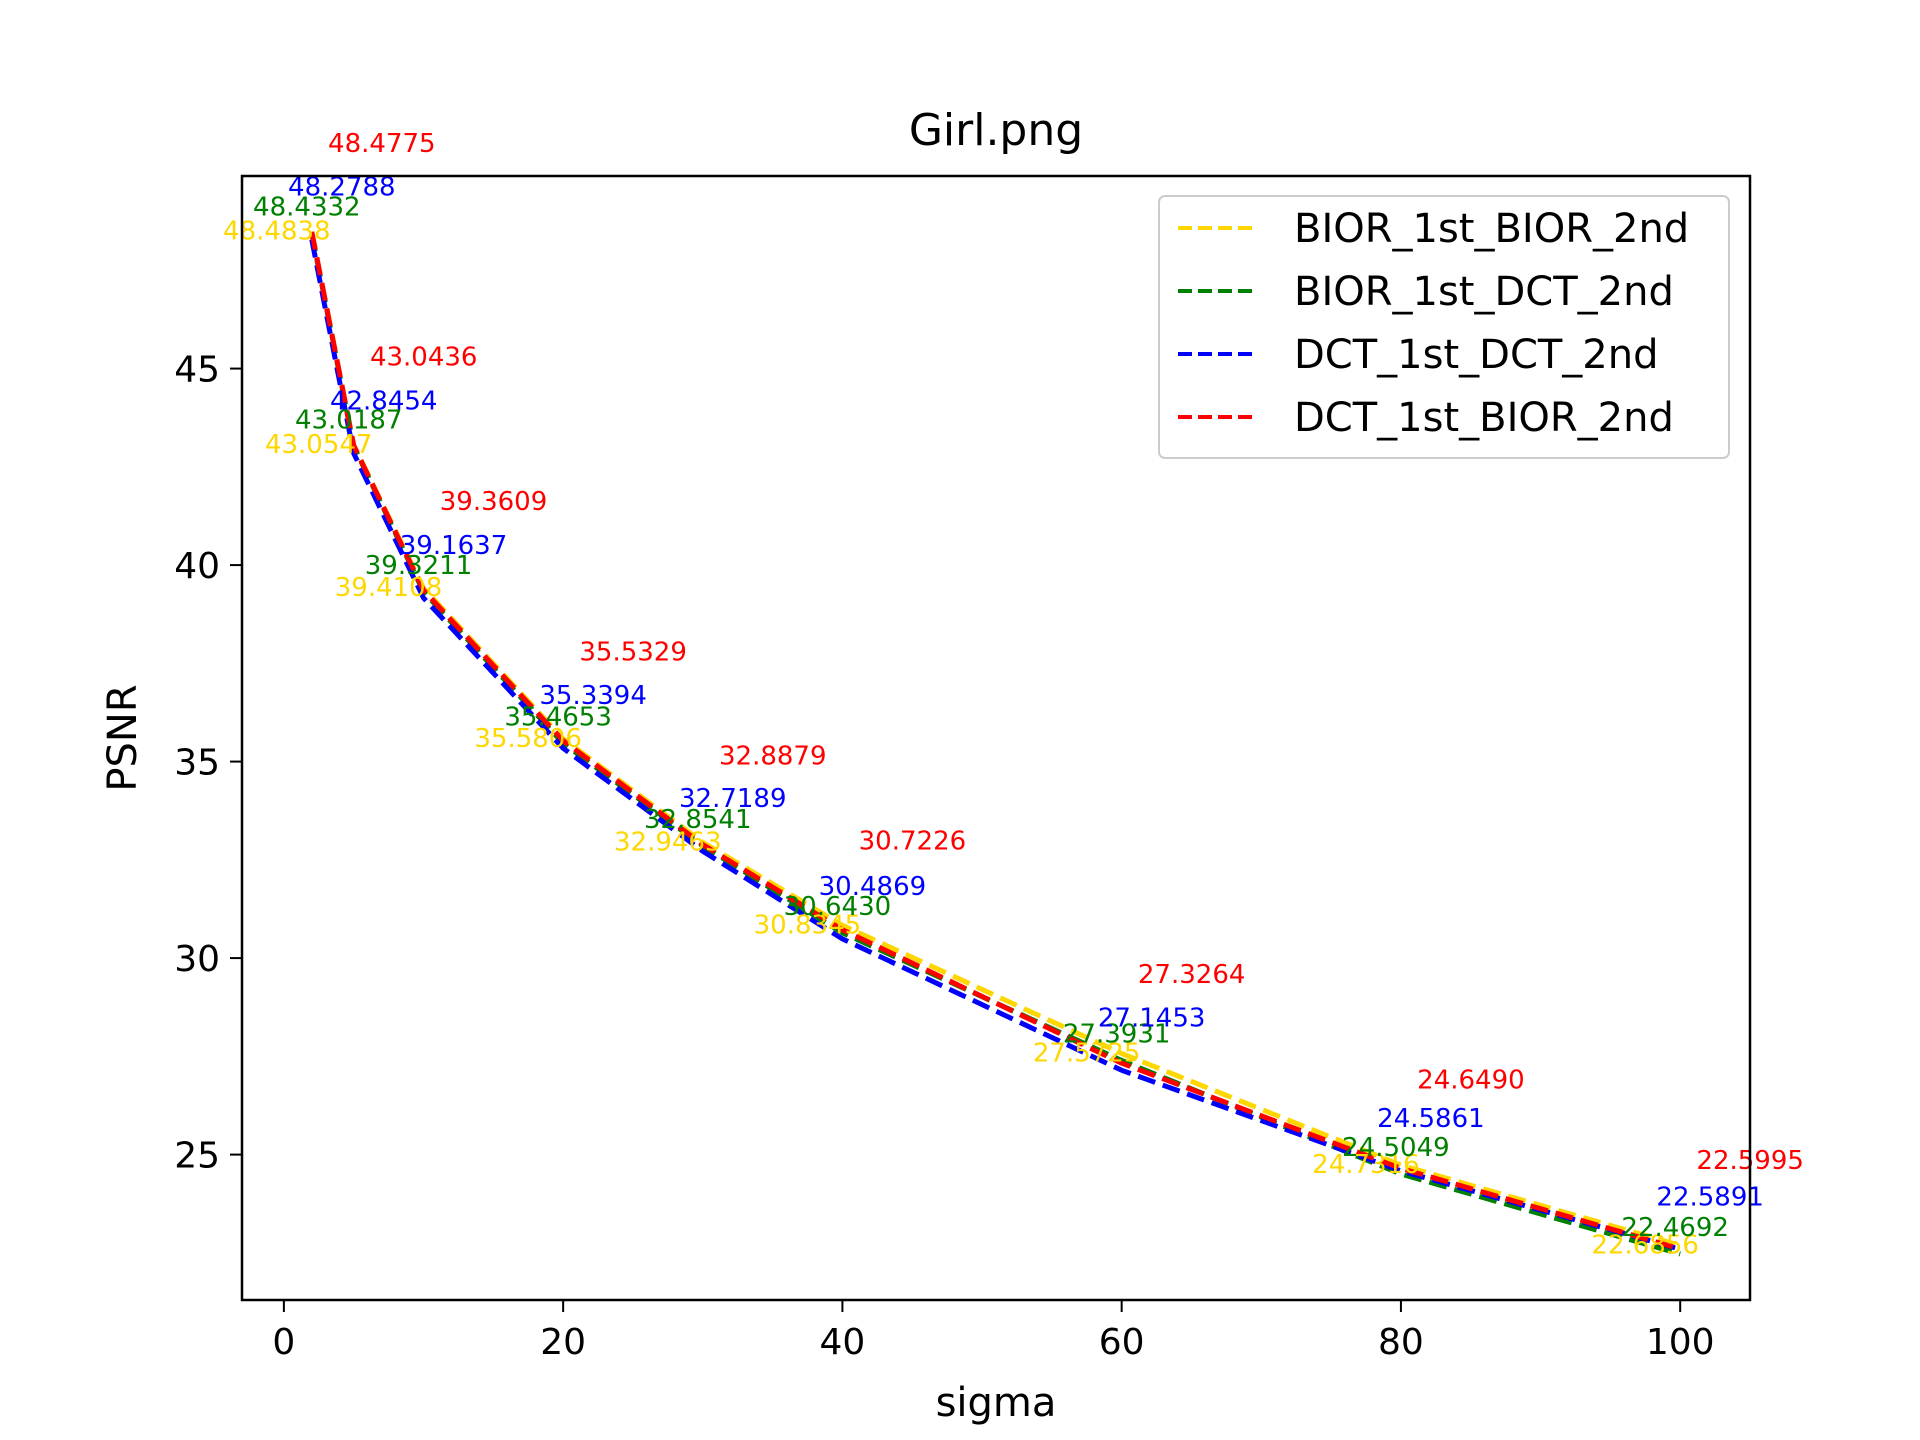 The width and height of the screenshot is (1920, 1440). I want to click on data-label: 48.4332, so click(307, 208).